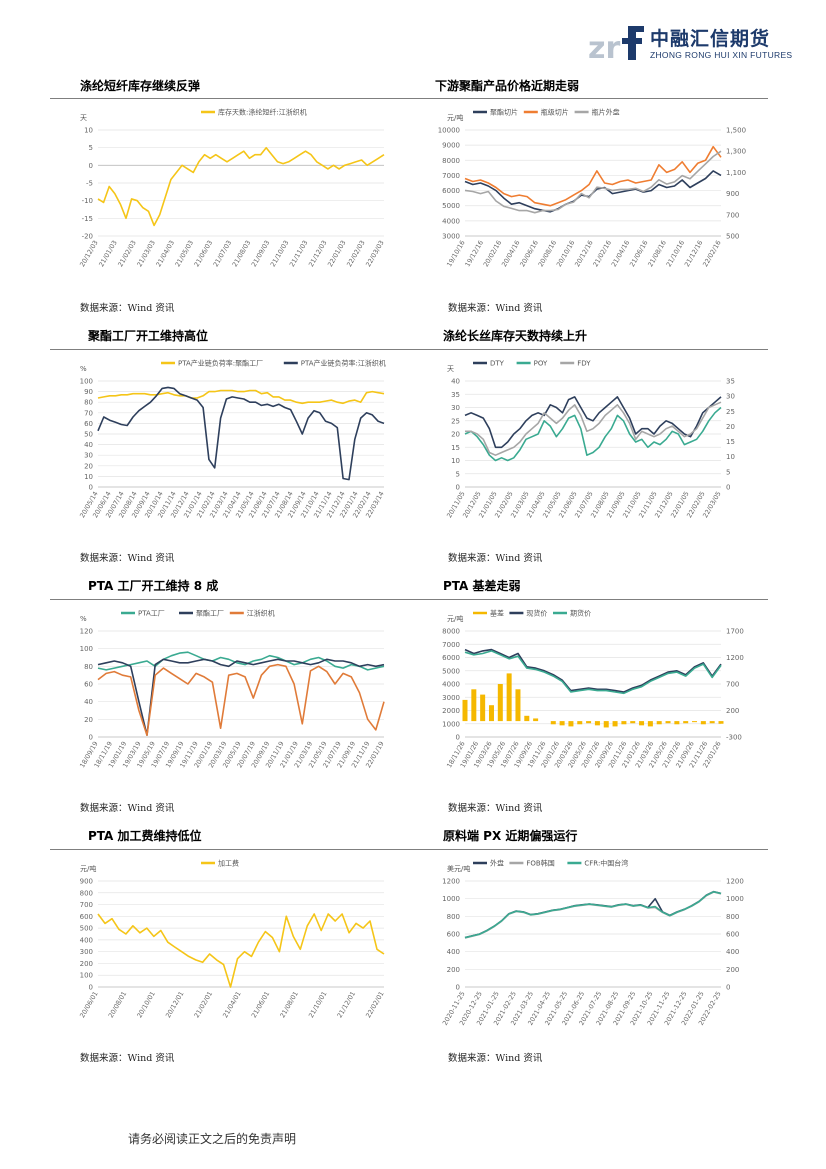 This screenshot has width=826, height=1169. Describe the element at coordinates (541, 364) in the screenshot. I see `legend-label: POY` at that location.